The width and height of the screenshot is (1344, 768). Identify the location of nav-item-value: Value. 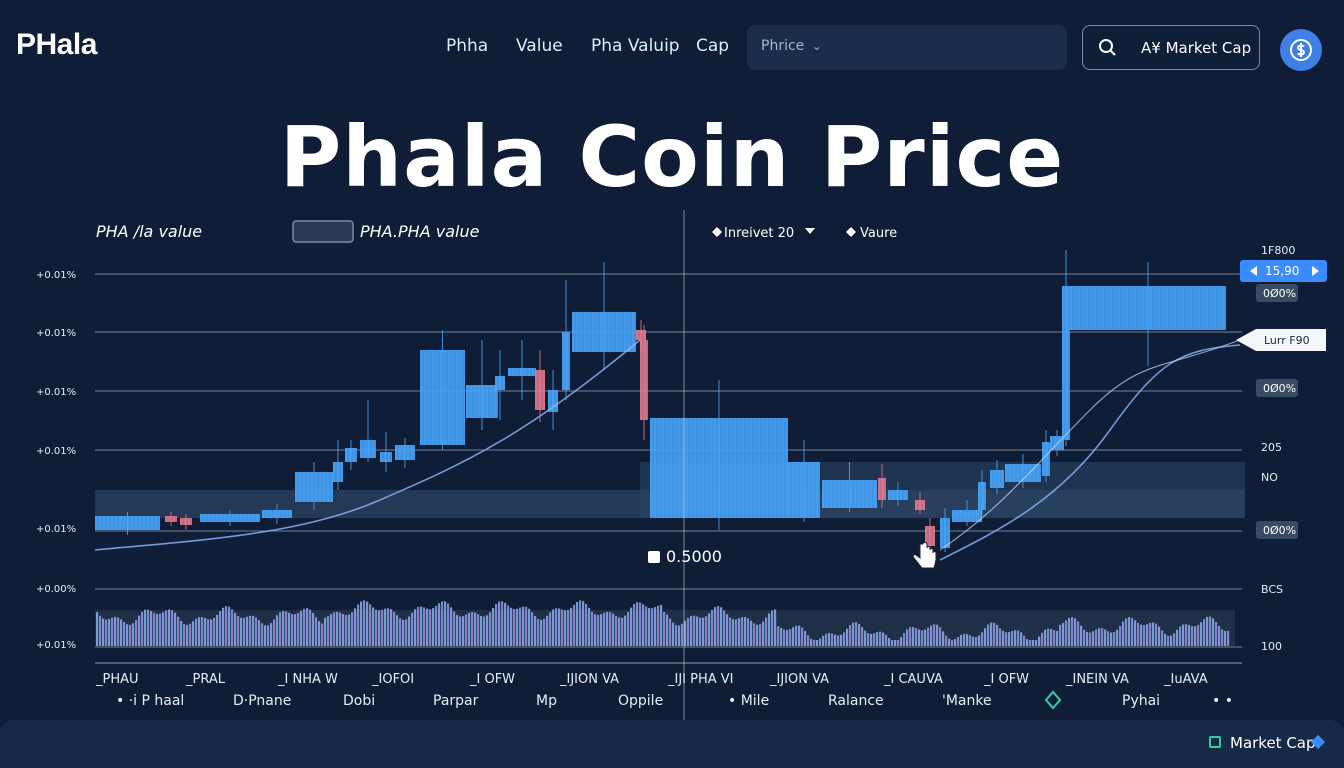
(539, 46).